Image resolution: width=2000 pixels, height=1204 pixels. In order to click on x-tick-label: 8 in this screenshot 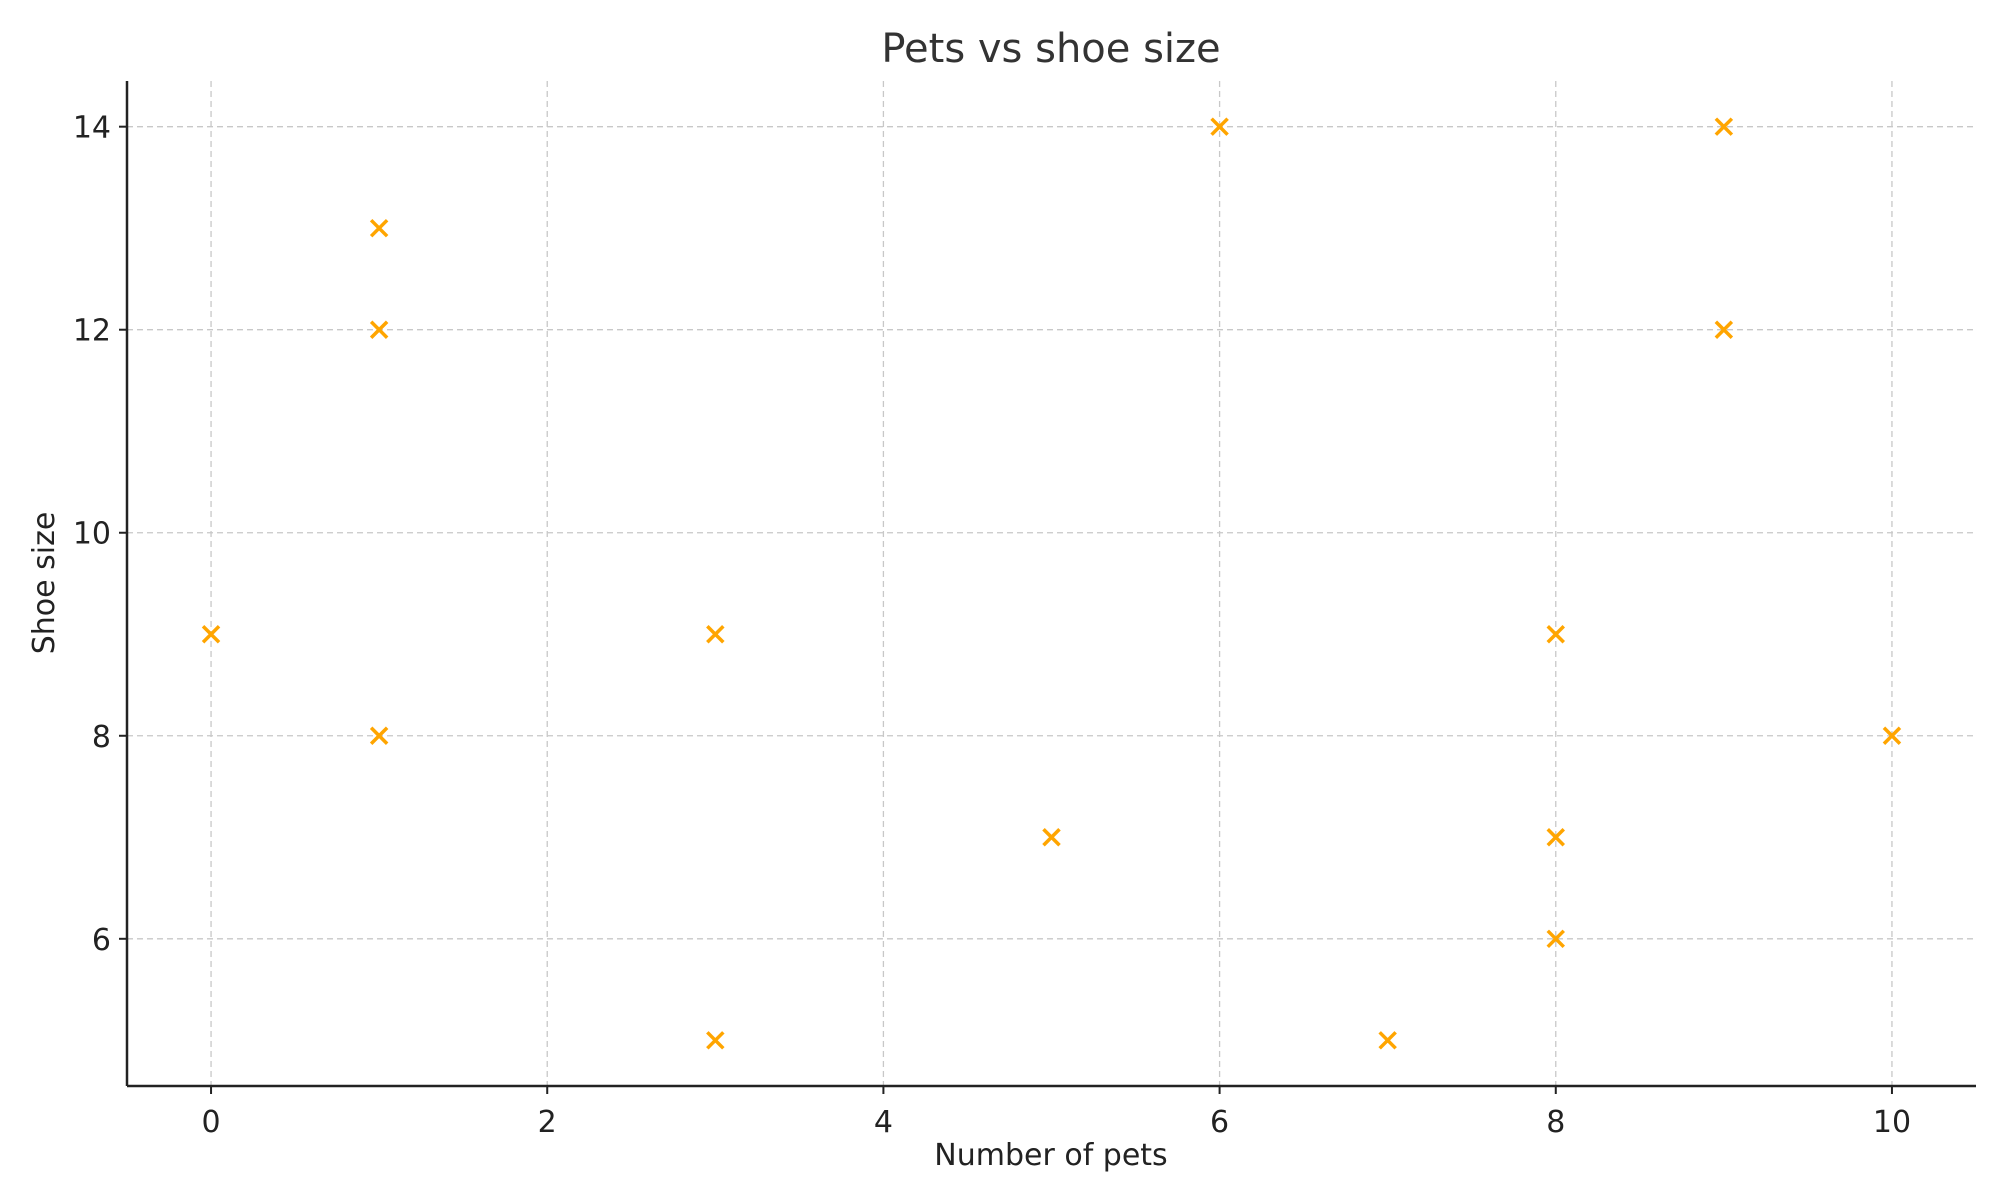, I will do `click(1555, 1122)`.